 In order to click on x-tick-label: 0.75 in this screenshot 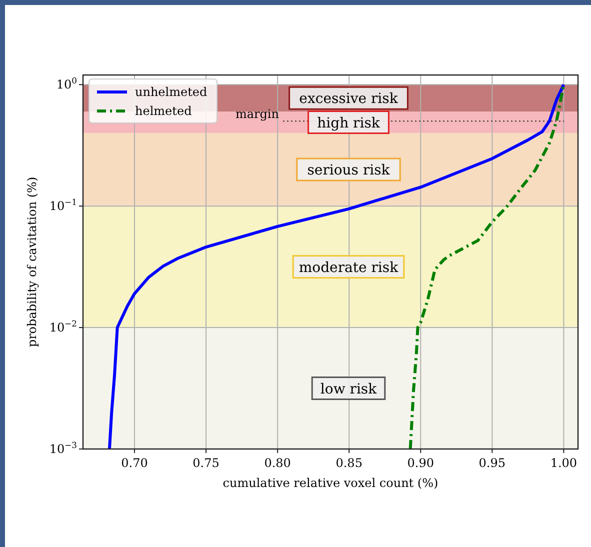, I will do `click(206, 463)`.